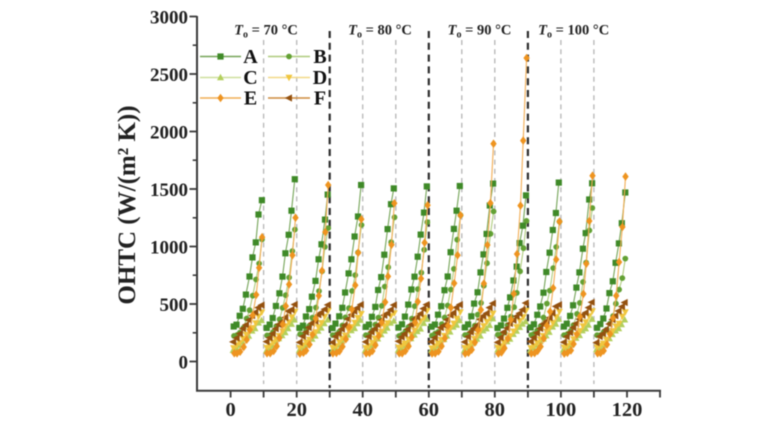  What do you see at coordinates (429, 410) in the screenshot?
I see `svg-text: 60` at bounding box center [429, 410].